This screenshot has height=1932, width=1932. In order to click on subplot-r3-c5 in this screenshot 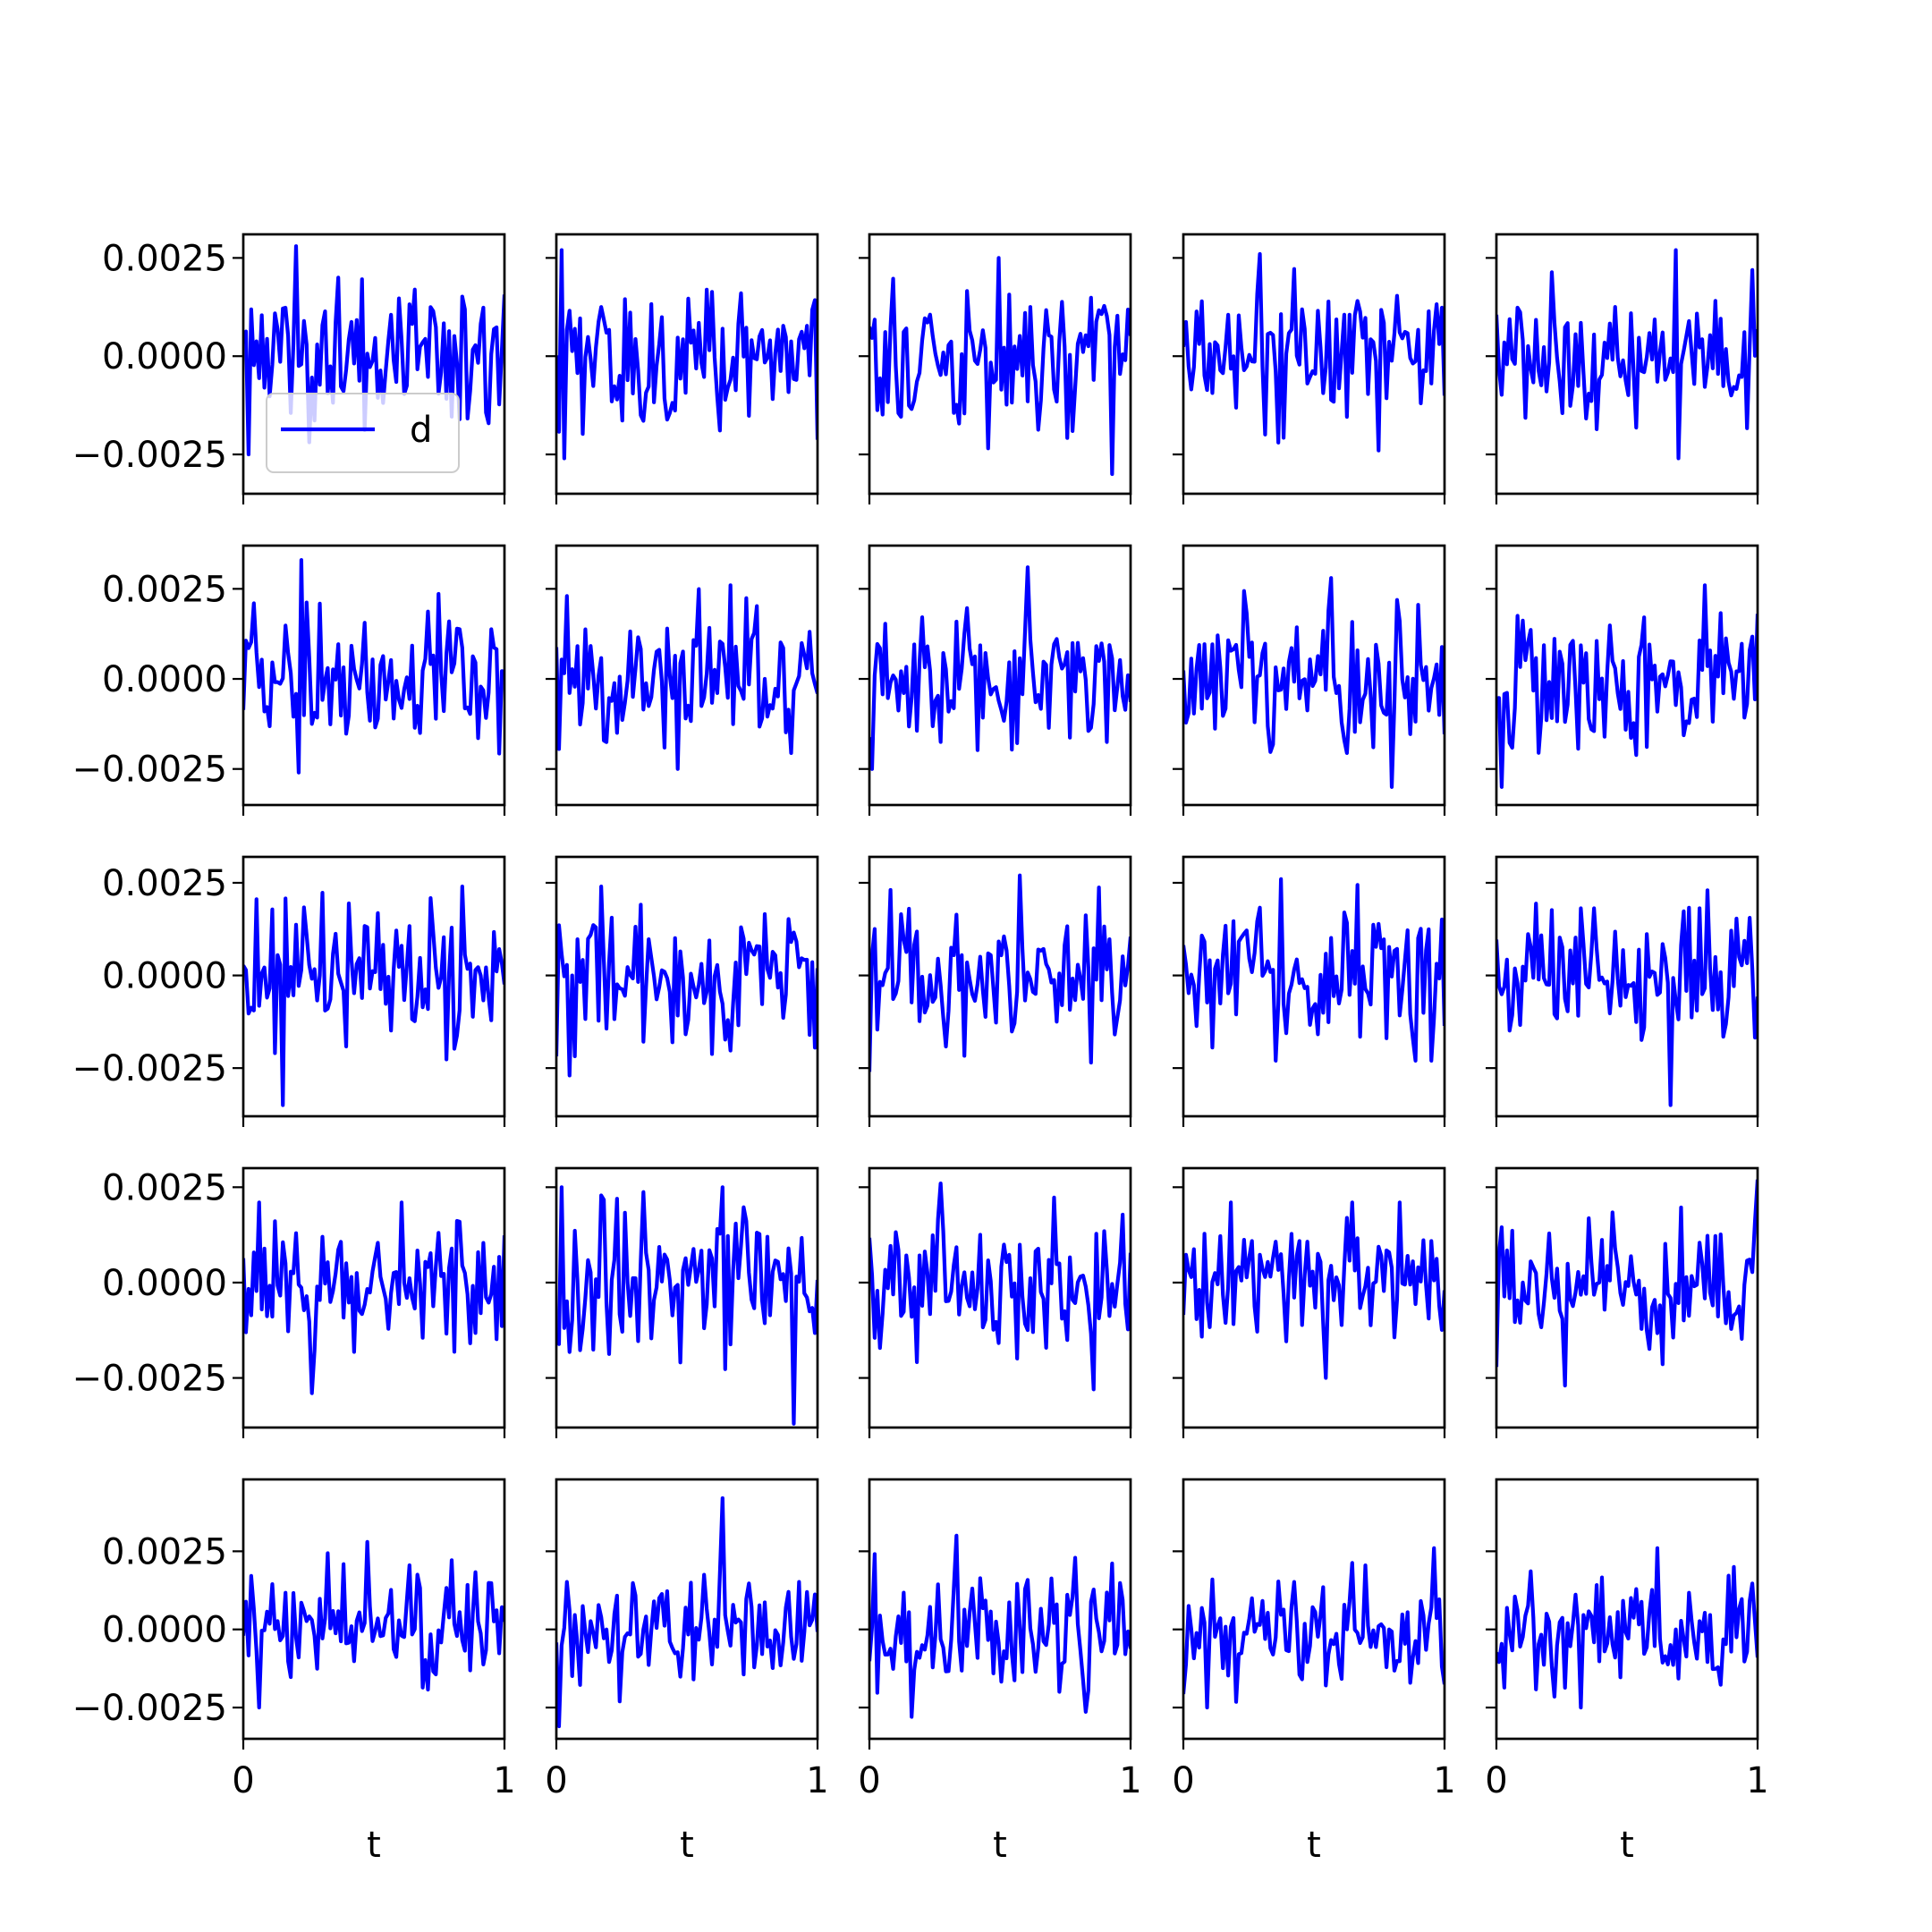, I will do `click(1622, 991)`.